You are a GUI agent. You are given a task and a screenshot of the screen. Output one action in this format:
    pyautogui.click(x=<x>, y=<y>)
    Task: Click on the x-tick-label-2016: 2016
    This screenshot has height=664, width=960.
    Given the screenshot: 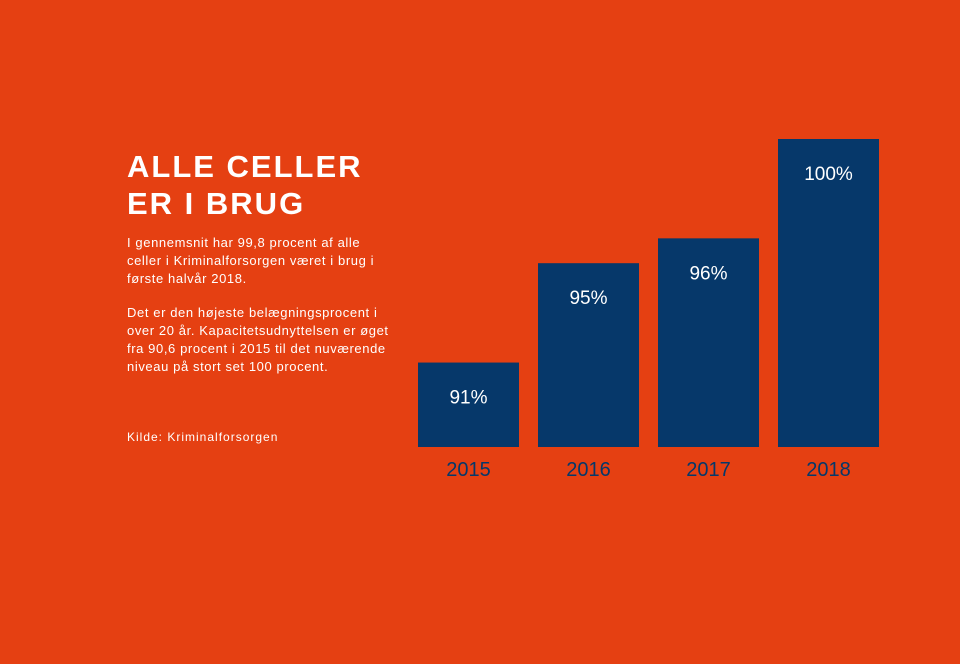 What is the action you would take?
    pyautogui.click(x=588, y=470)
    